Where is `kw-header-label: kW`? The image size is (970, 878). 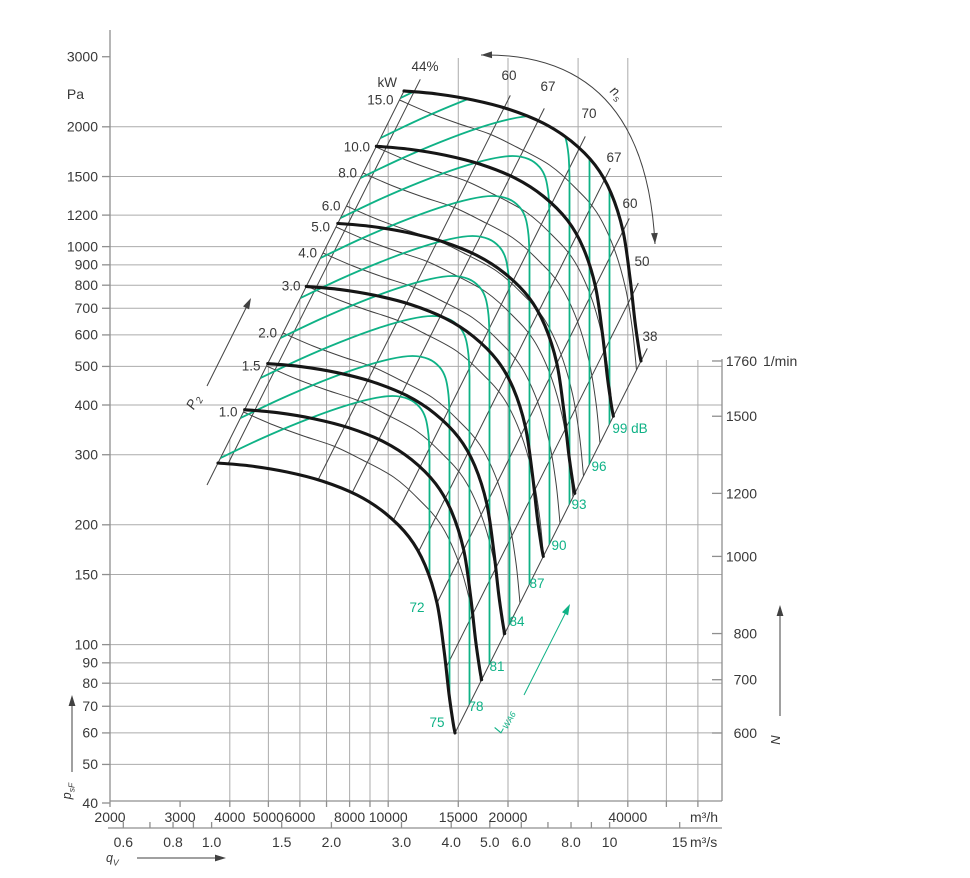 kw-header-label: kW is located at coordinates (388, 82).